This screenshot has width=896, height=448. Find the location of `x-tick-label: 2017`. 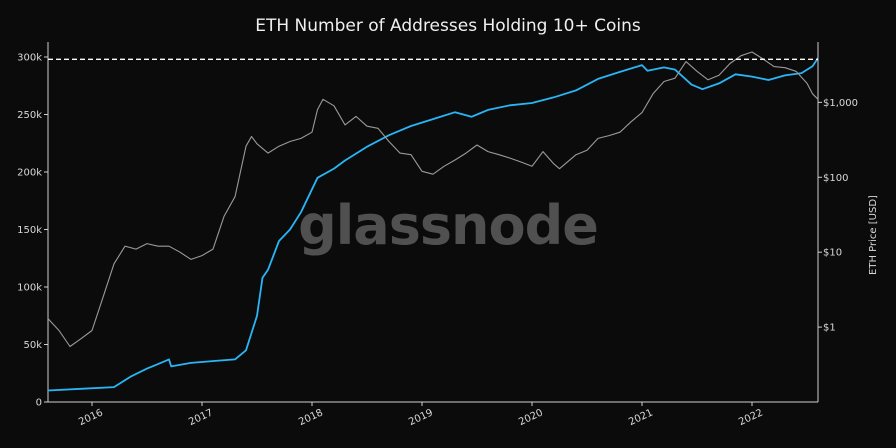

x-tick-label: 2017 is located at coordinates (201, 417).